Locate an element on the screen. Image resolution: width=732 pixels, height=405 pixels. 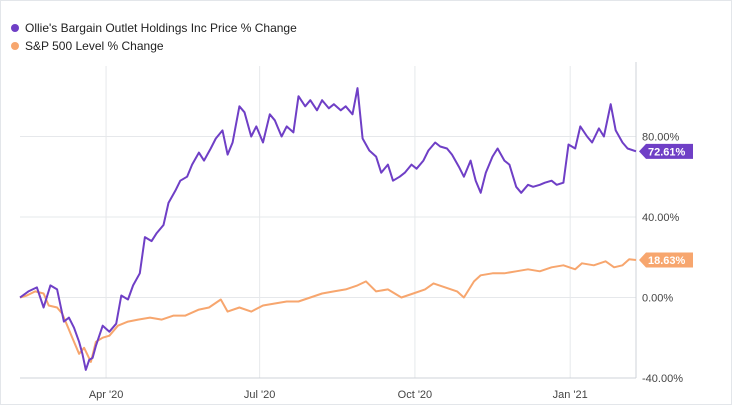
y-tick-label: -40.00% is located at coordinates (662, 379).